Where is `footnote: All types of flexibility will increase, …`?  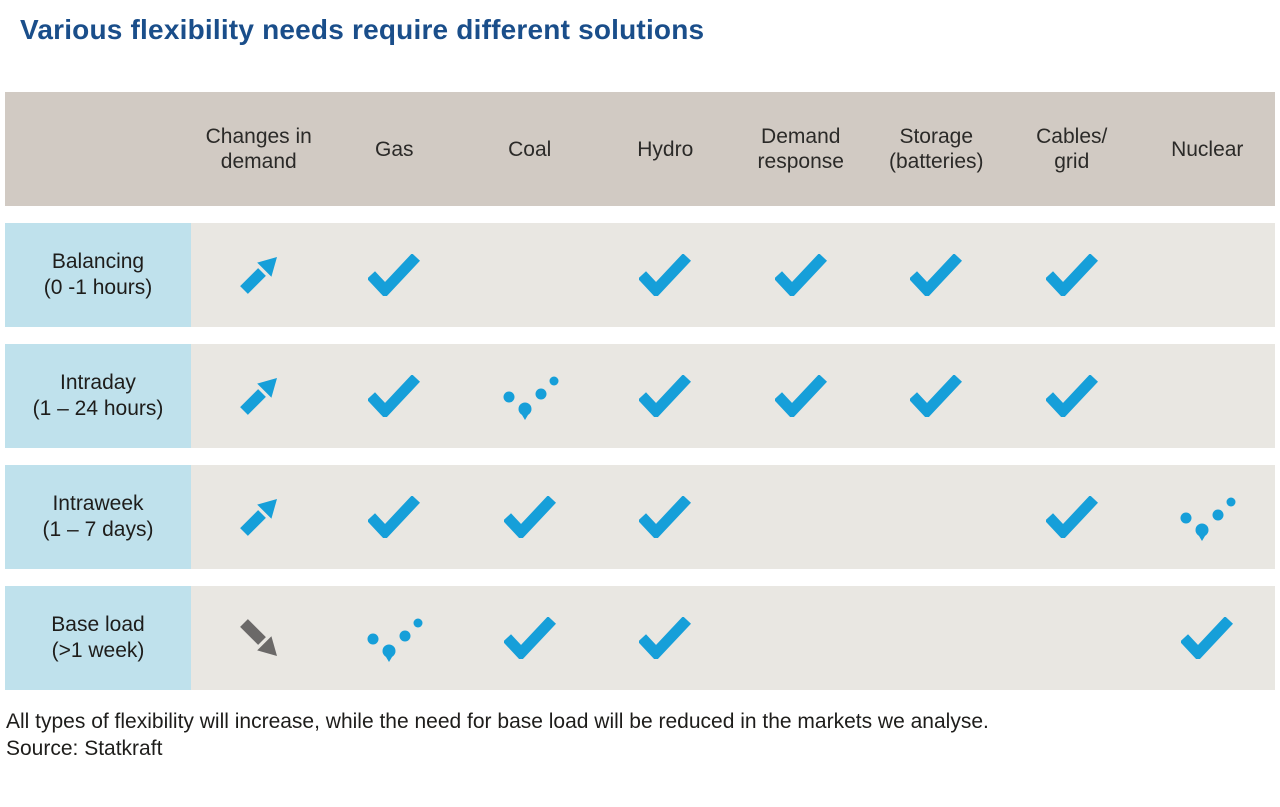
footnote: All types of flexibility will increase, … is located at coordinates (497, 721).